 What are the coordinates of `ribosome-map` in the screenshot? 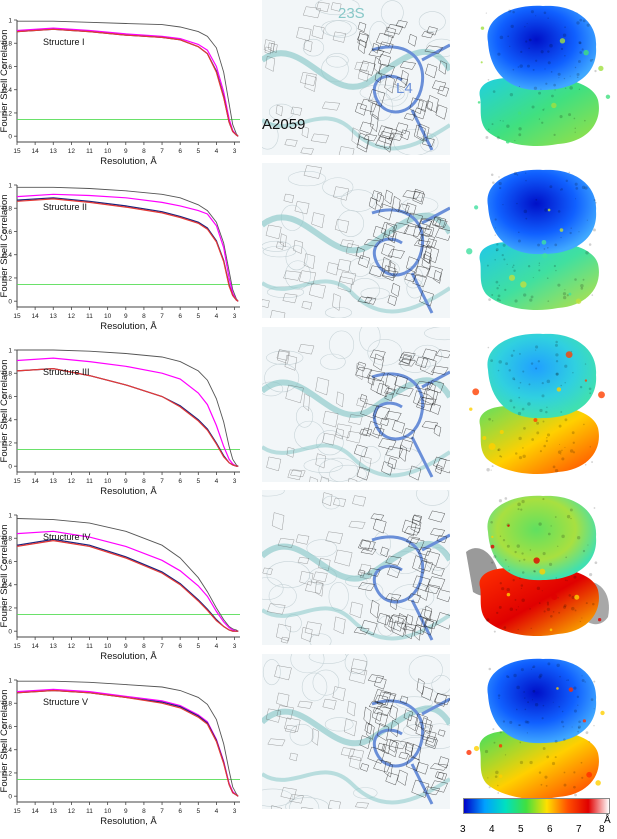 It's located at (537, 566).